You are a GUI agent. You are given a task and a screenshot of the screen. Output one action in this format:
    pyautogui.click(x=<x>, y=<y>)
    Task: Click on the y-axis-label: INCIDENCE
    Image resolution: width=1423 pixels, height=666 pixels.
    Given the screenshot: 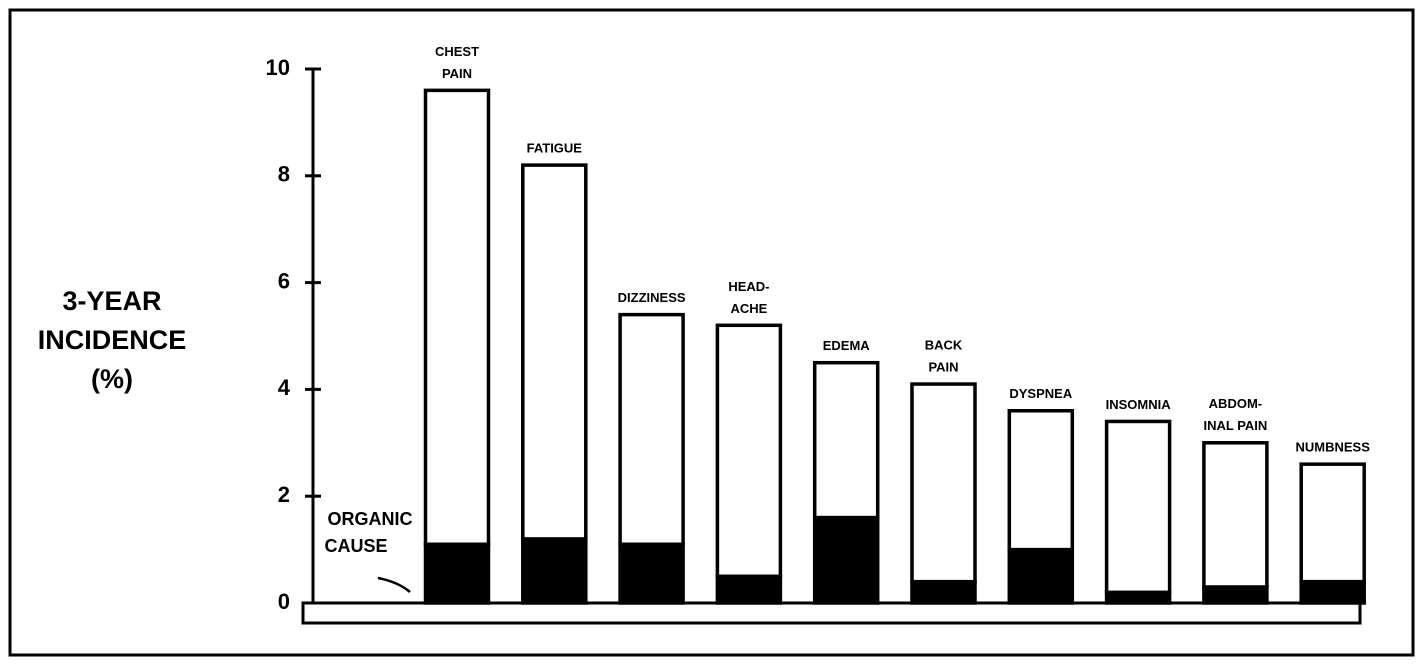 What is the action you would take?
    pyautogui.click(x=112, y=340)
    